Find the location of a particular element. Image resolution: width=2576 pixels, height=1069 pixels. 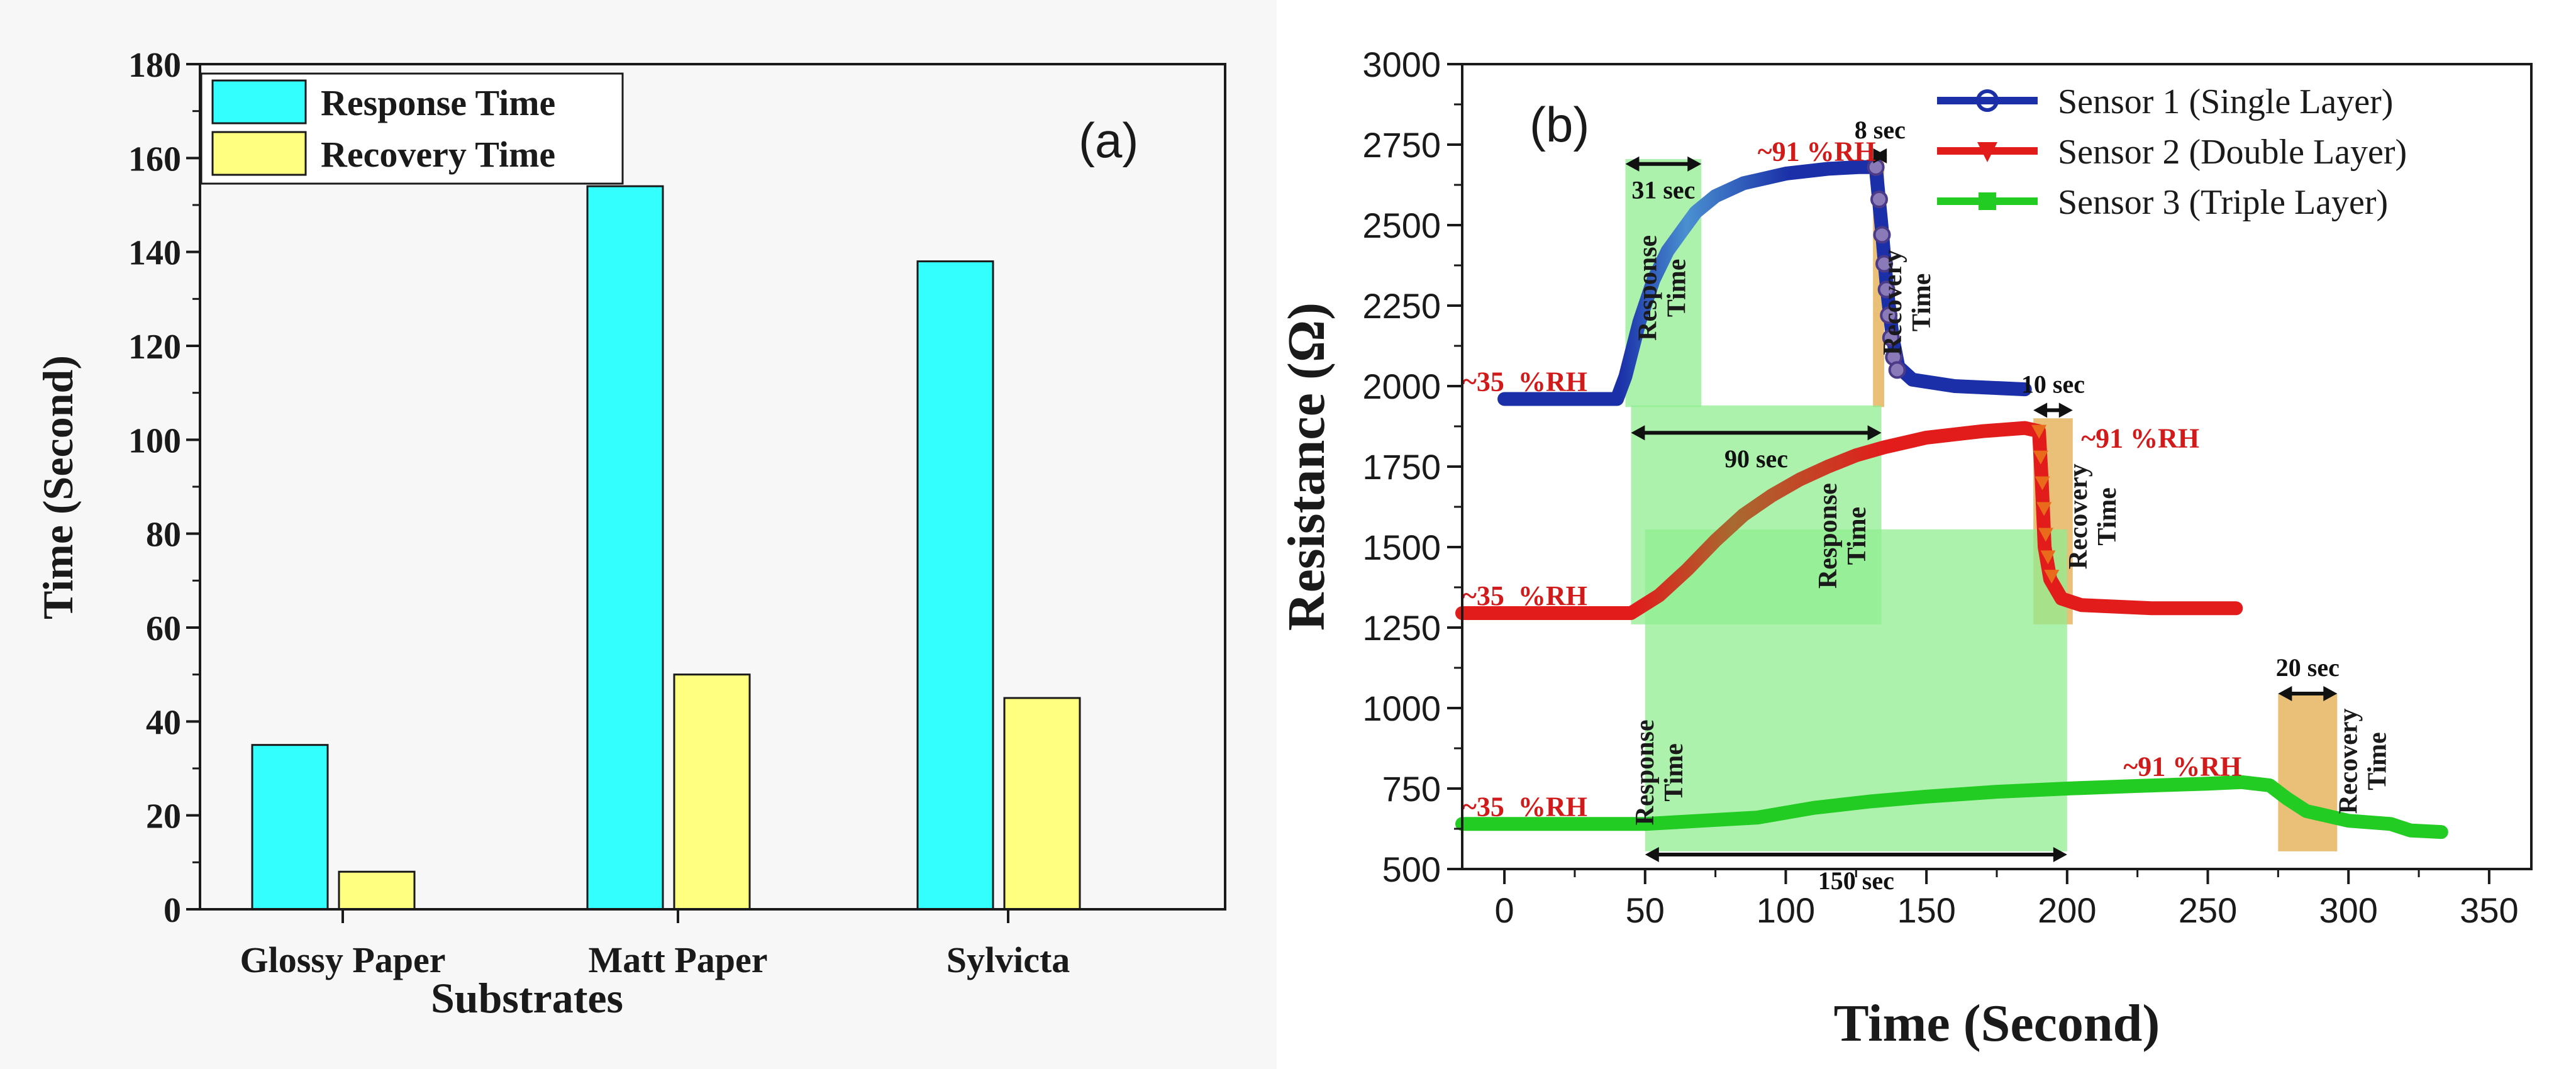

b-x-tick-label-100: 100 is located at coordinates (1786, 910).